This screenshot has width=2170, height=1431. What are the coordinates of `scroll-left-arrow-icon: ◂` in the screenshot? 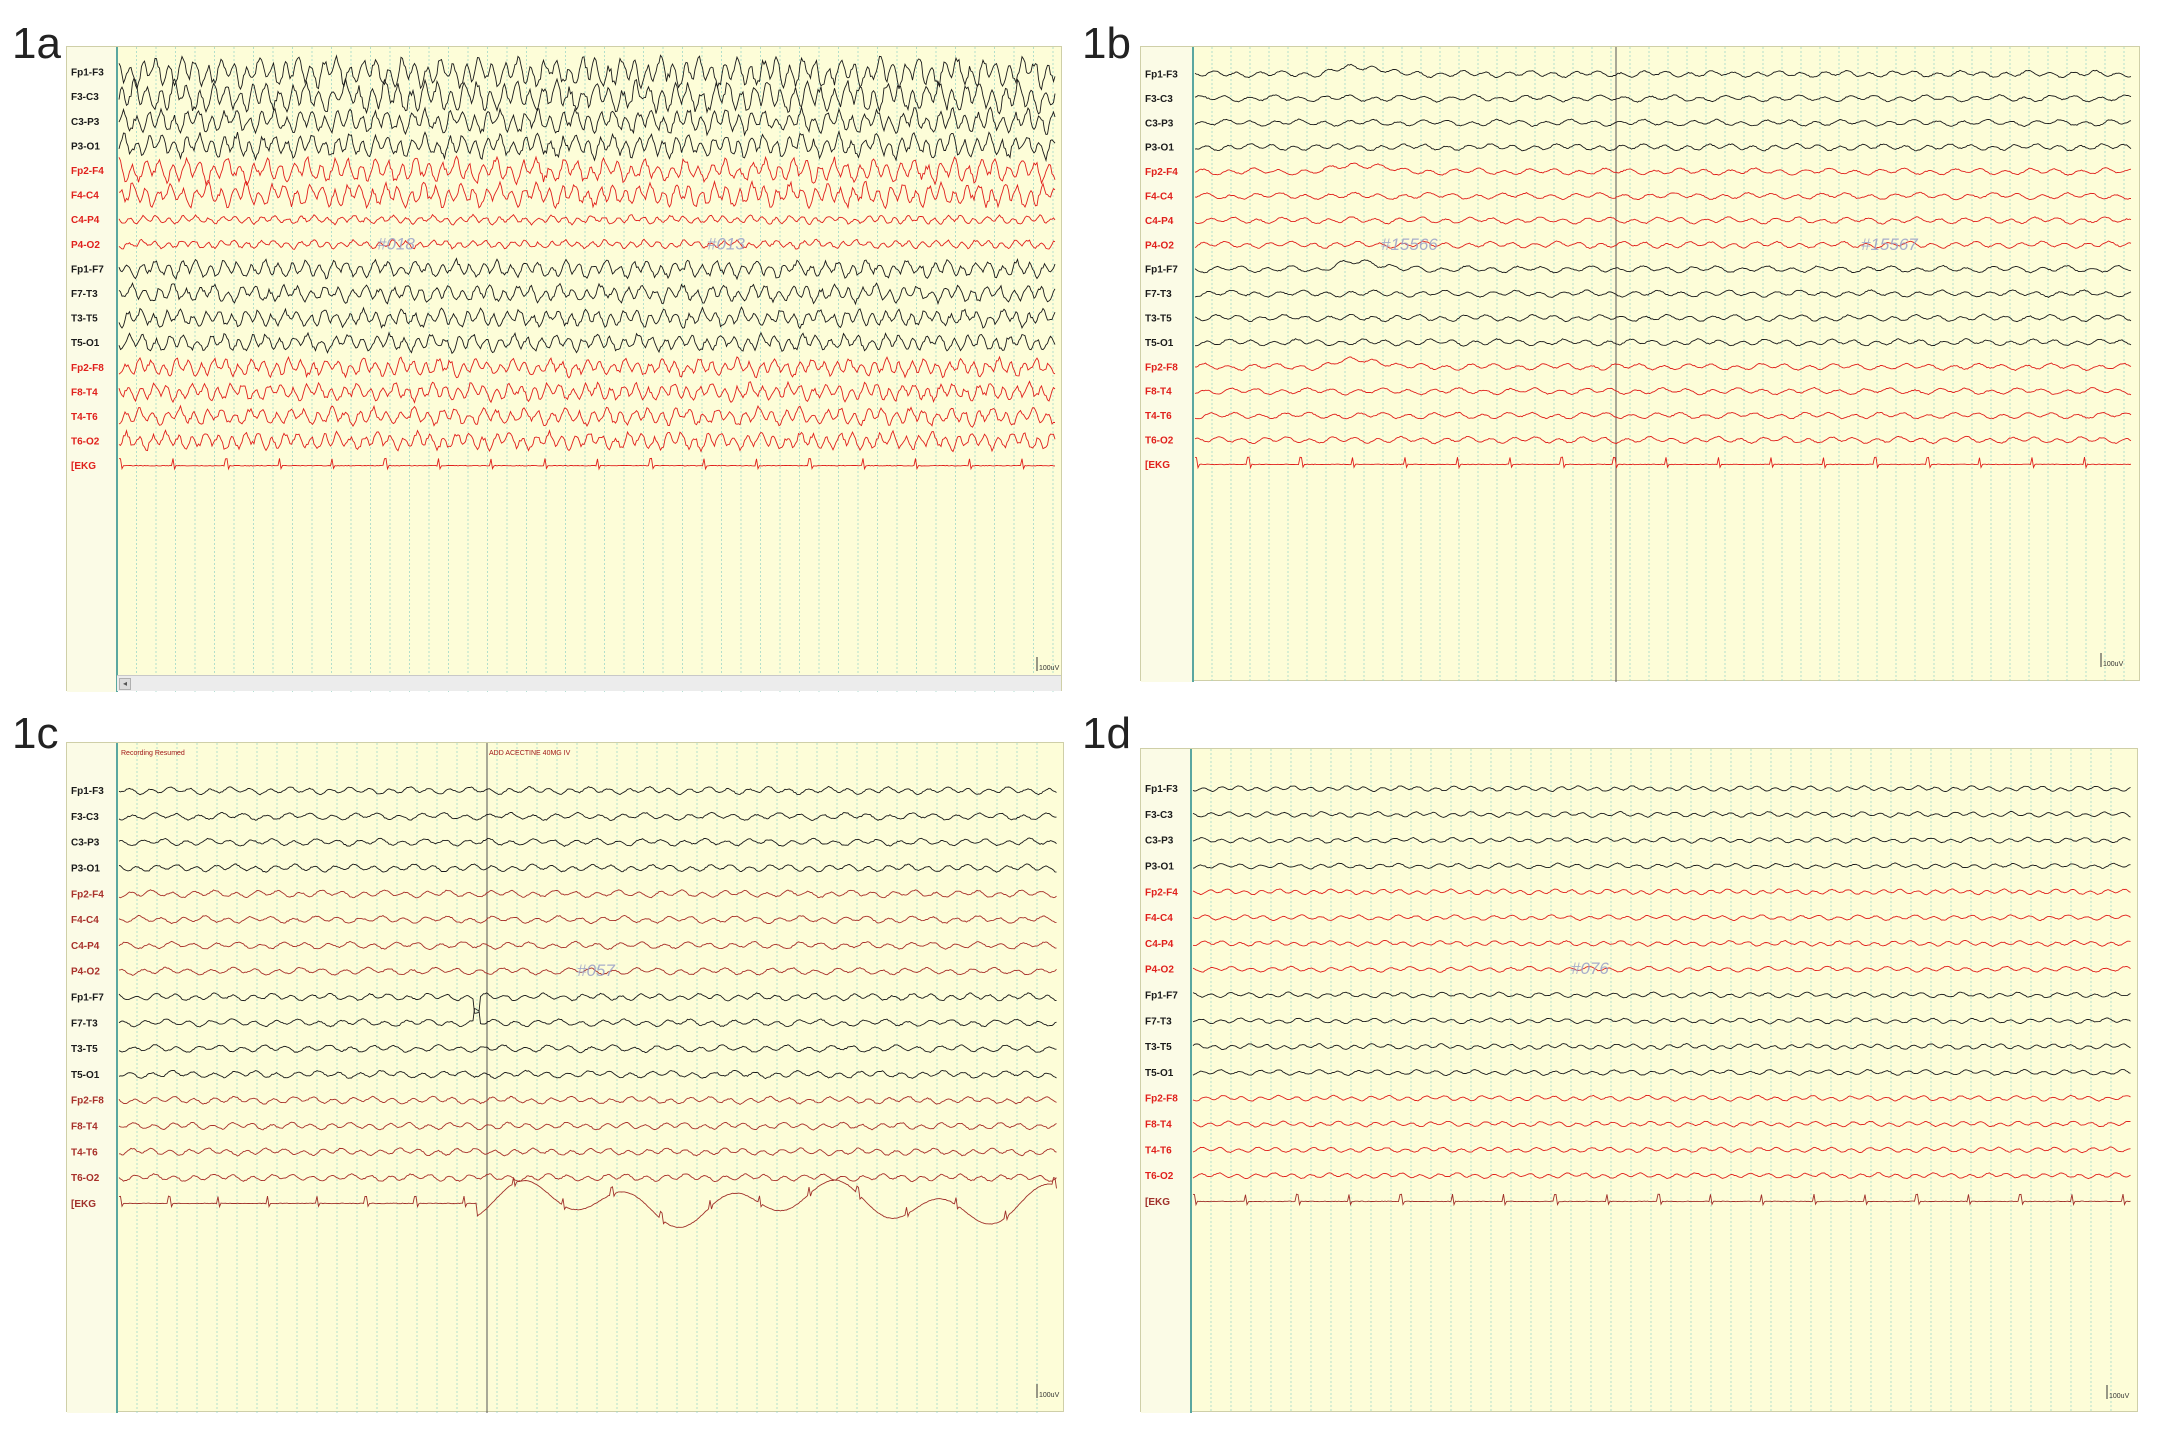 It's located at (125, 684).